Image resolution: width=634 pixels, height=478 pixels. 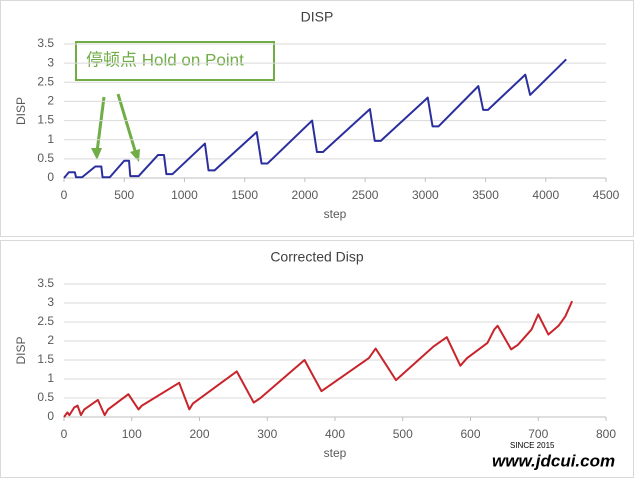 What do you see at coordinates (175, 101) in the screenshot?
I see `annotation: 停顿点 Hold on Point` at bounding box center [175, 101].